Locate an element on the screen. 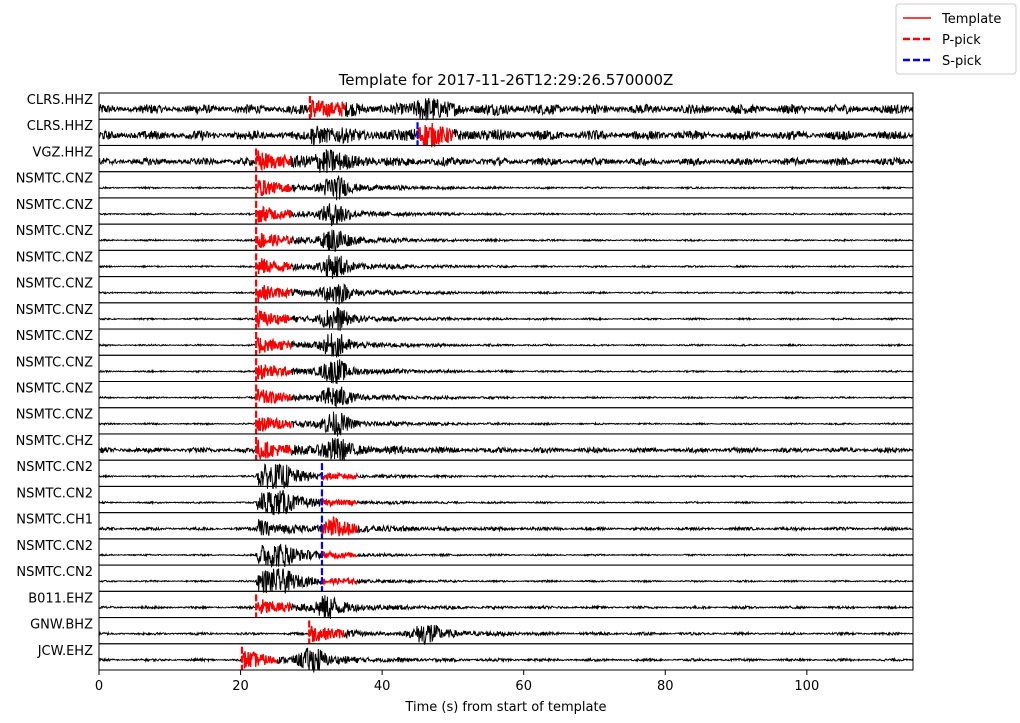  trace-panel: NSMTC.CHZ is located at coordinates (465, 447).